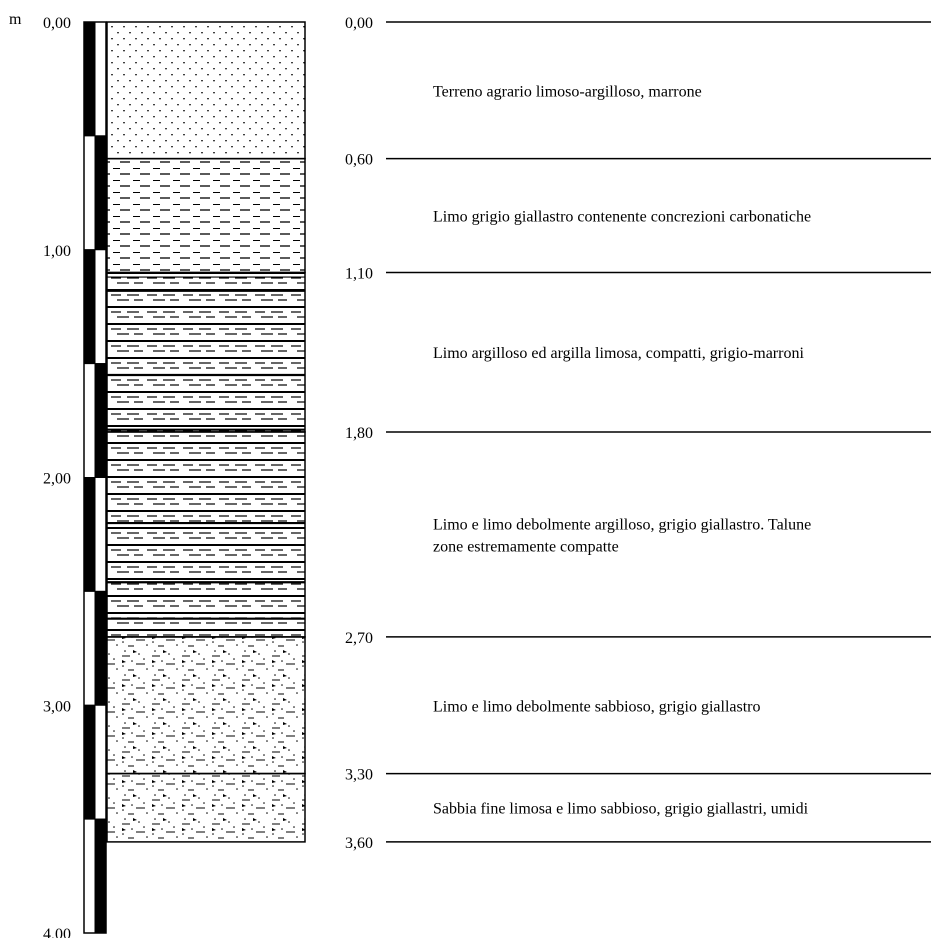 The height and width of the screenshot is (938, 931). I want to click on boundary-depth-label: 0,00, so click(359, 23).